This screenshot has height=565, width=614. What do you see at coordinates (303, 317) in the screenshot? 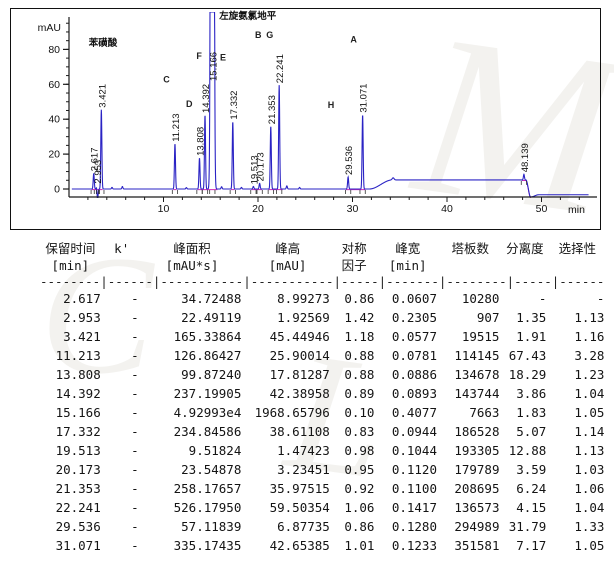
I see `peak-height: 1.92569` at bounding box center [303, 317].